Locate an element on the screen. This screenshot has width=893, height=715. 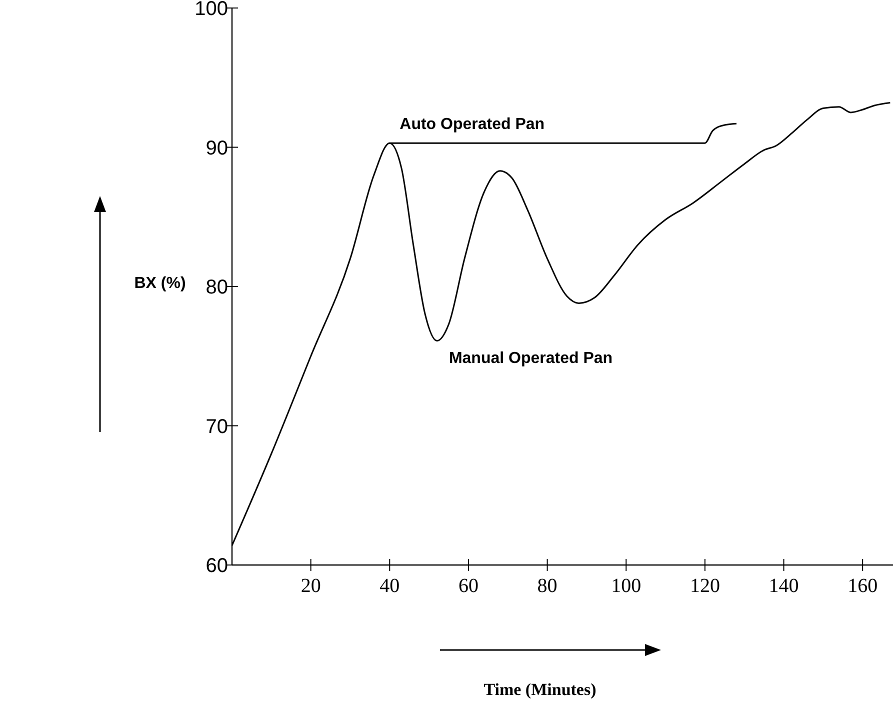
y-axis-title: BX (%) is located at coordinates (160, 283).